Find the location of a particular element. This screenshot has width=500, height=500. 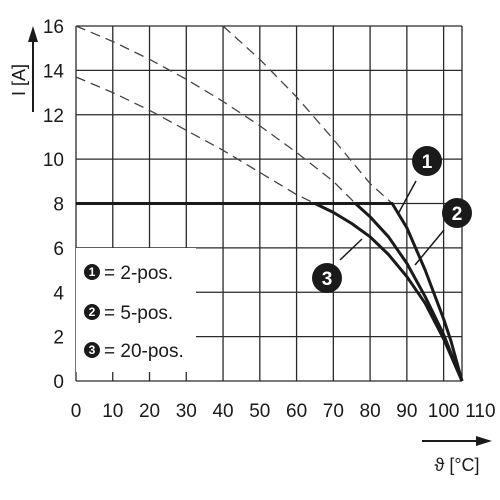

x-tick-40: 40 is located at coordinates (222, 411).